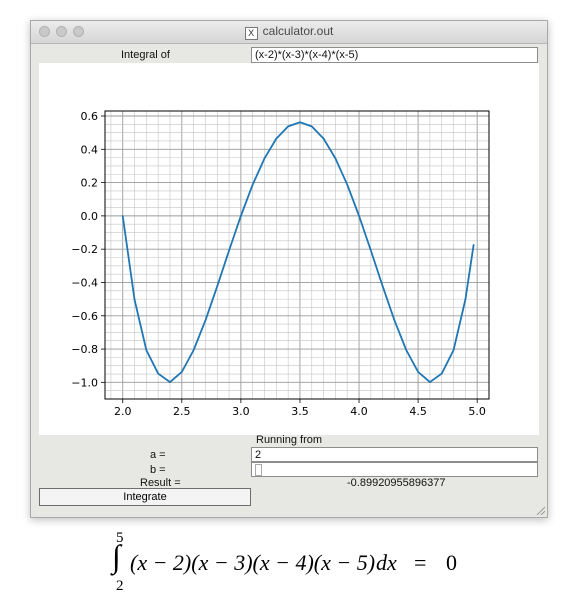  What do you see at coordinates (386, 562) in the screenshot?
I see `dx-symbol: dx` at bounding box center [386, 562].